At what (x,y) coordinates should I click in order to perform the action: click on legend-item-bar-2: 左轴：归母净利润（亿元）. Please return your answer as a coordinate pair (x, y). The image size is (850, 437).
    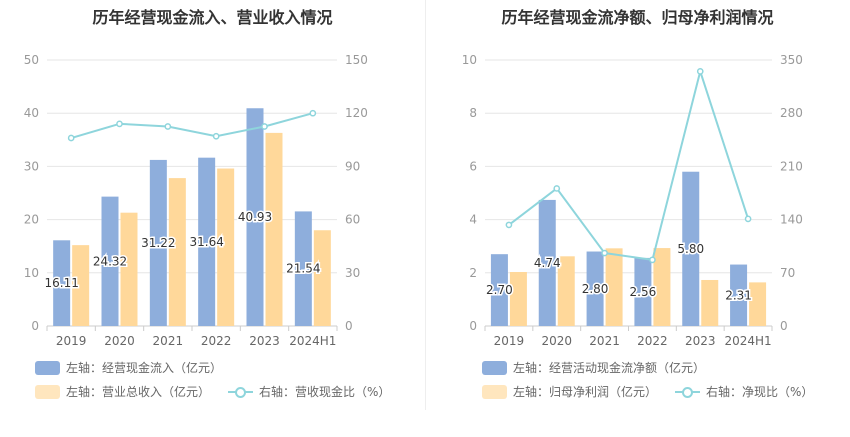
    Looking at the image, I should click on (569, 391).